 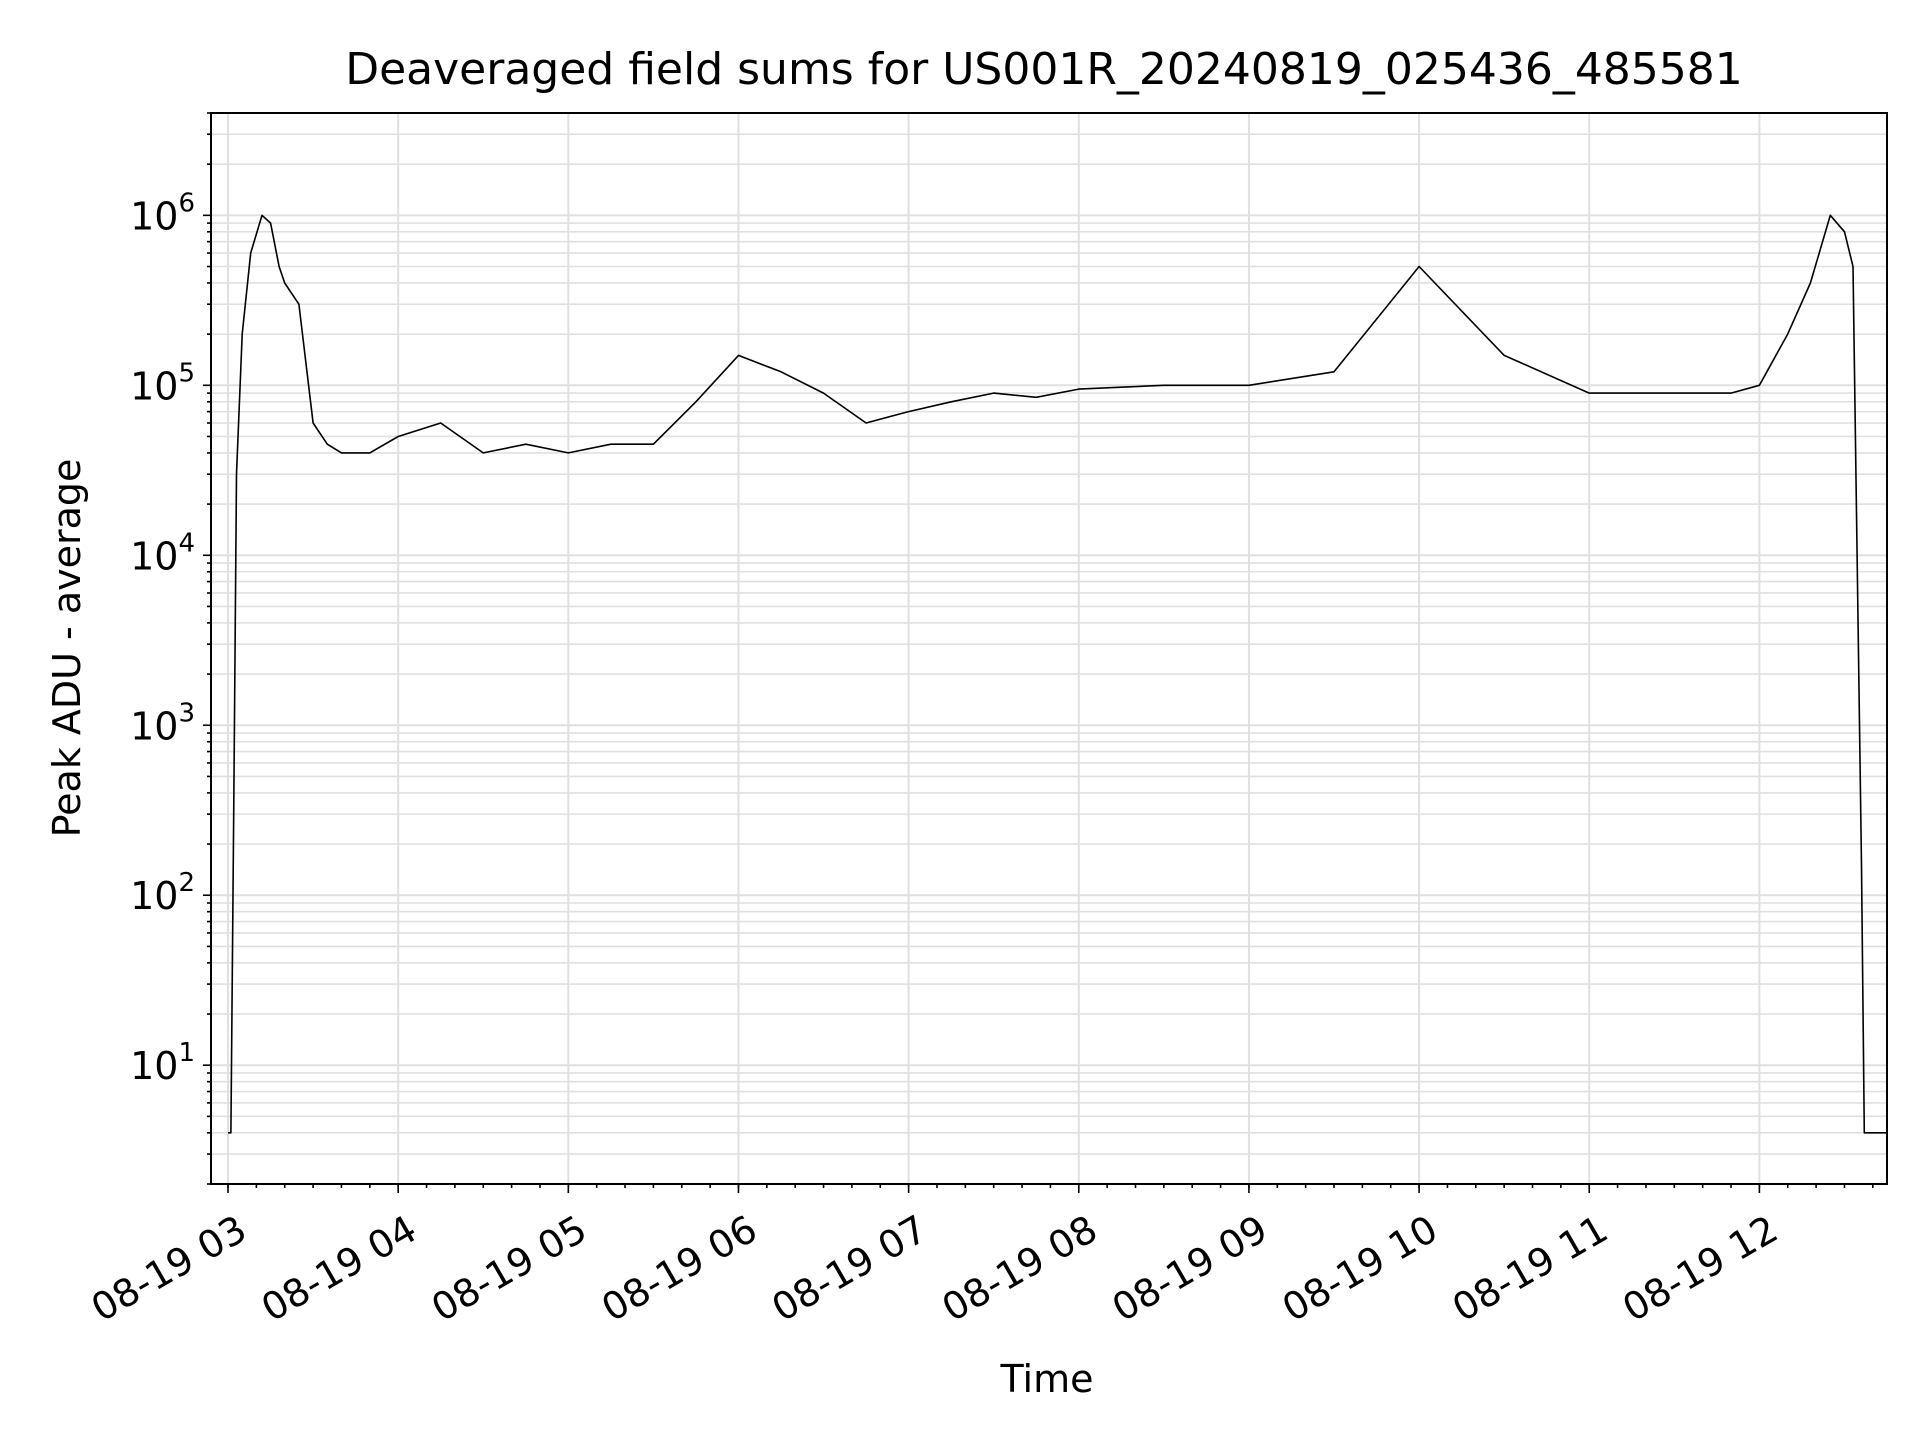 I want to click on y-tick-label: 10⁵, so click(x=162, y=383).